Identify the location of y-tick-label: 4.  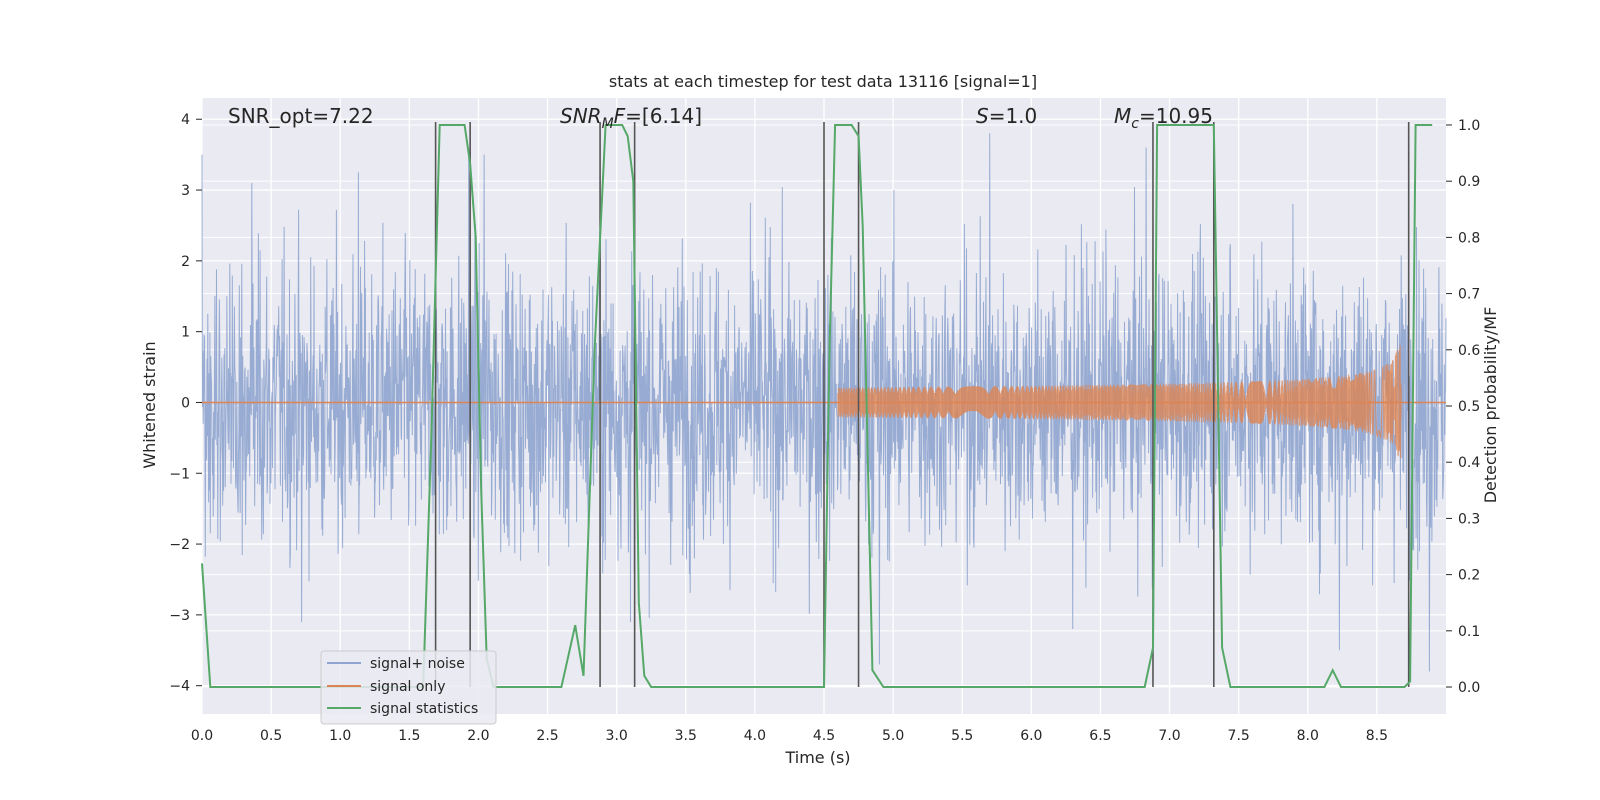
(185, 120).